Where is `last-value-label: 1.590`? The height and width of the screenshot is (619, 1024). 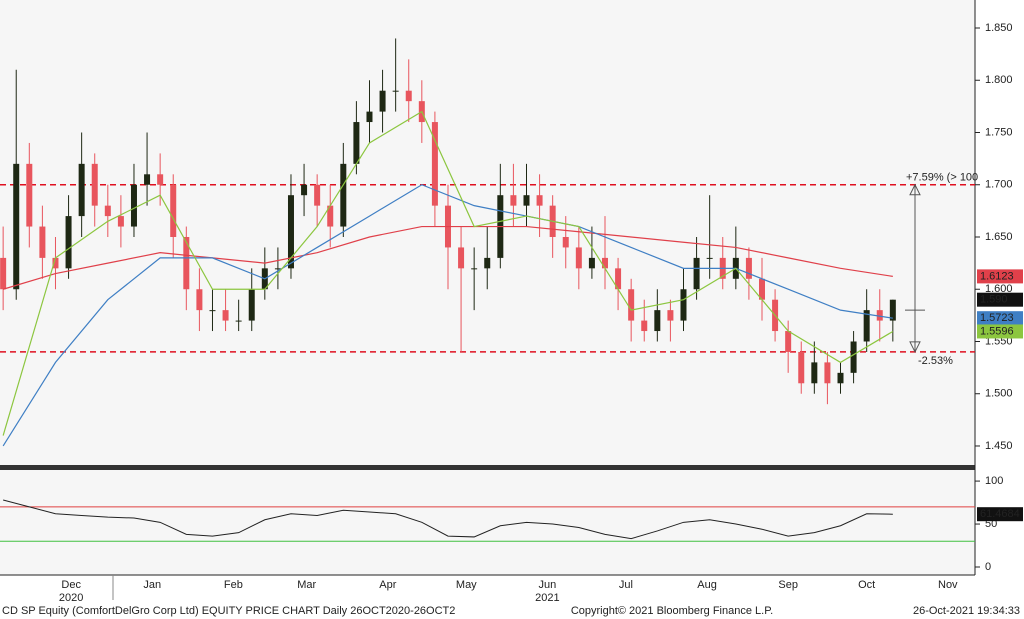
last-value-label: 1.590 is located at coordinates (994, 300).